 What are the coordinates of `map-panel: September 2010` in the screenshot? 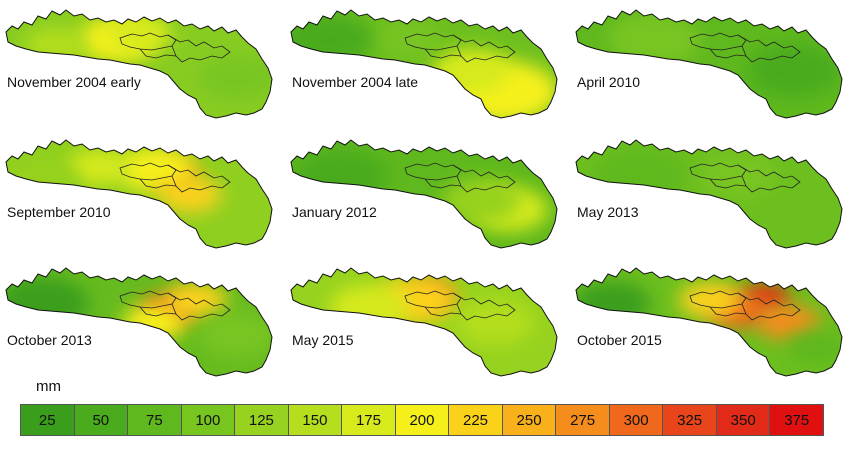 It's located at (140, 194).